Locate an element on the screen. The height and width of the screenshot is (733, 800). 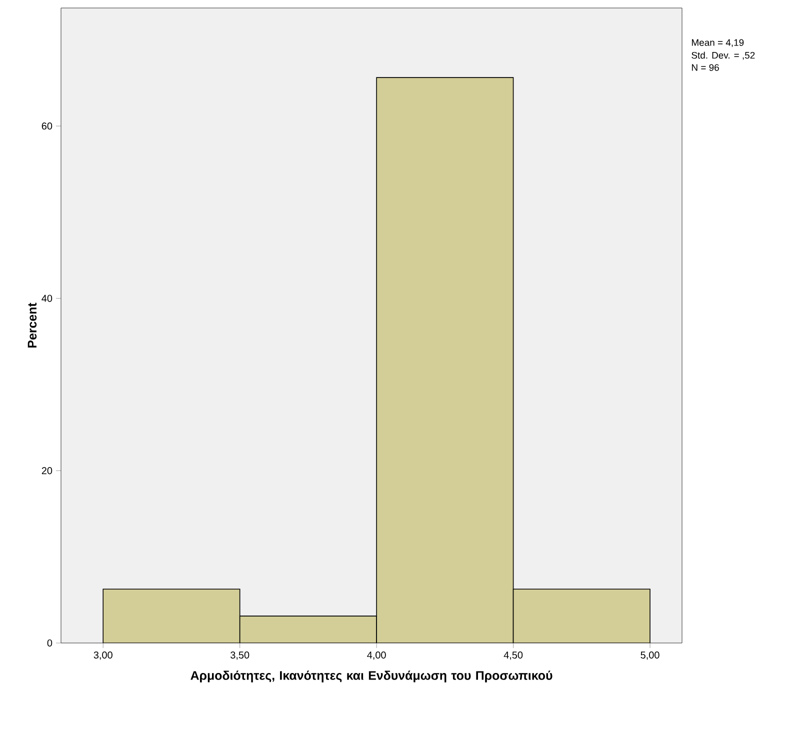
x-tick-label: 4,00 is located at coordinates (376, 656).